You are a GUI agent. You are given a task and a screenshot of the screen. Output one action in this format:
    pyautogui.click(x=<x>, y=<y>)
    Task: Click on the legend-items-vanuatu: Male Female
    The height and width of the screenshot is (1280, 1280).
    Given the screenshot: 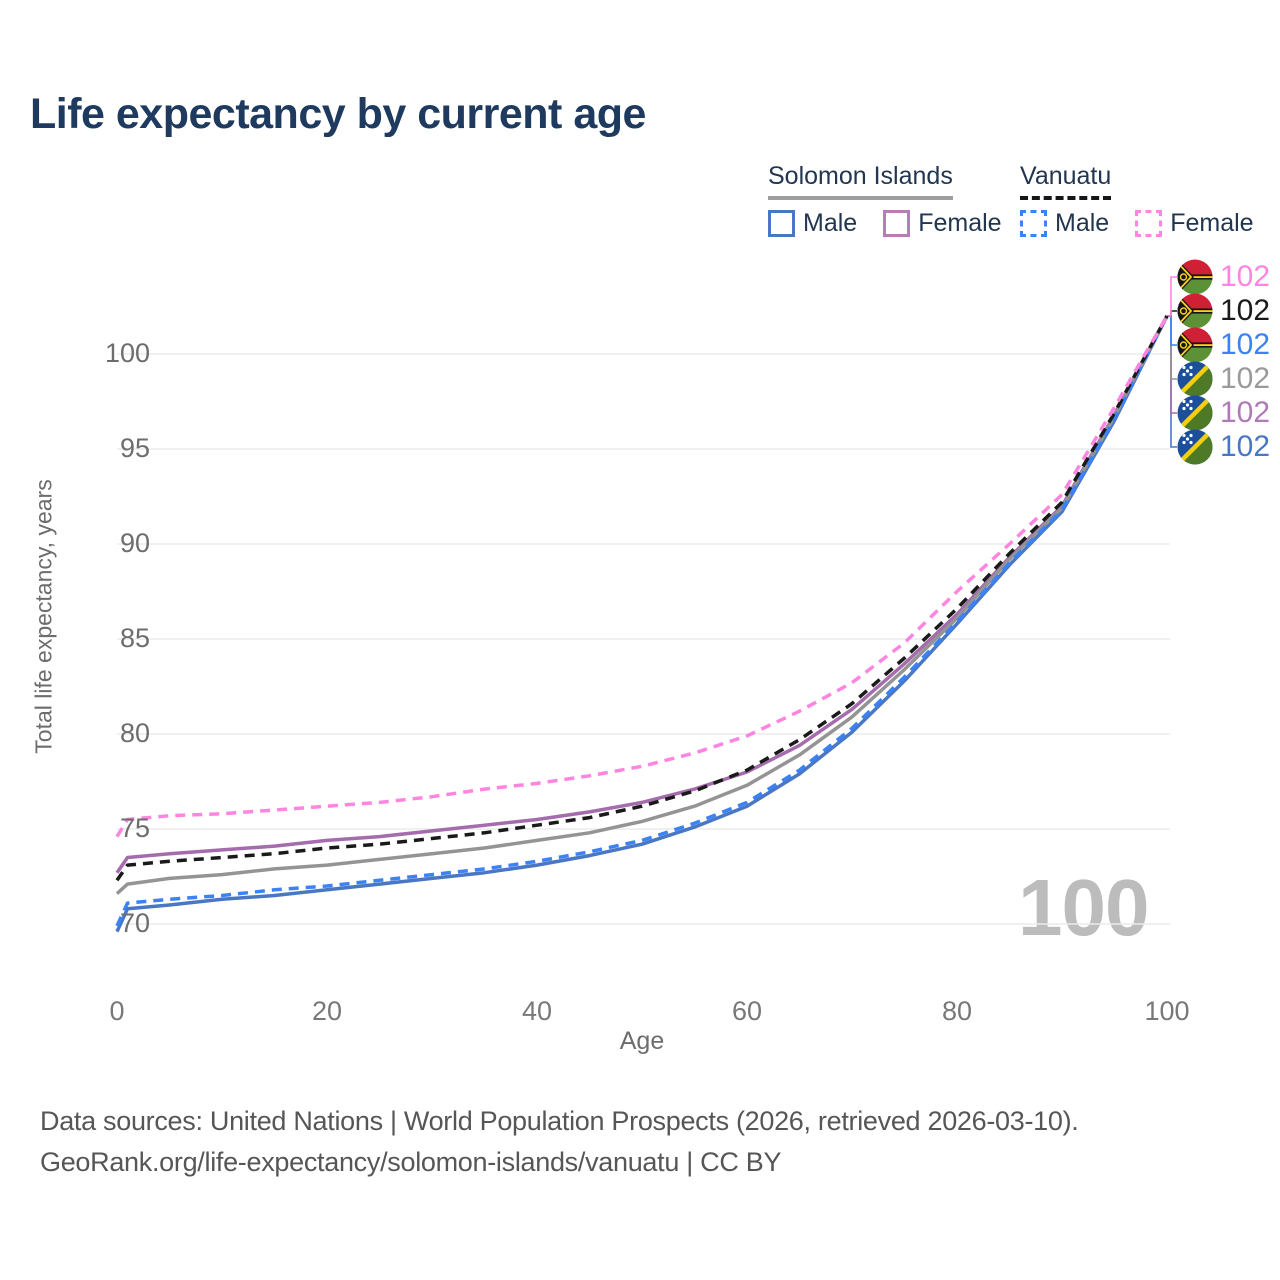 What is the action you would take?
    pyautogui.click(x=1137, y=223)
    